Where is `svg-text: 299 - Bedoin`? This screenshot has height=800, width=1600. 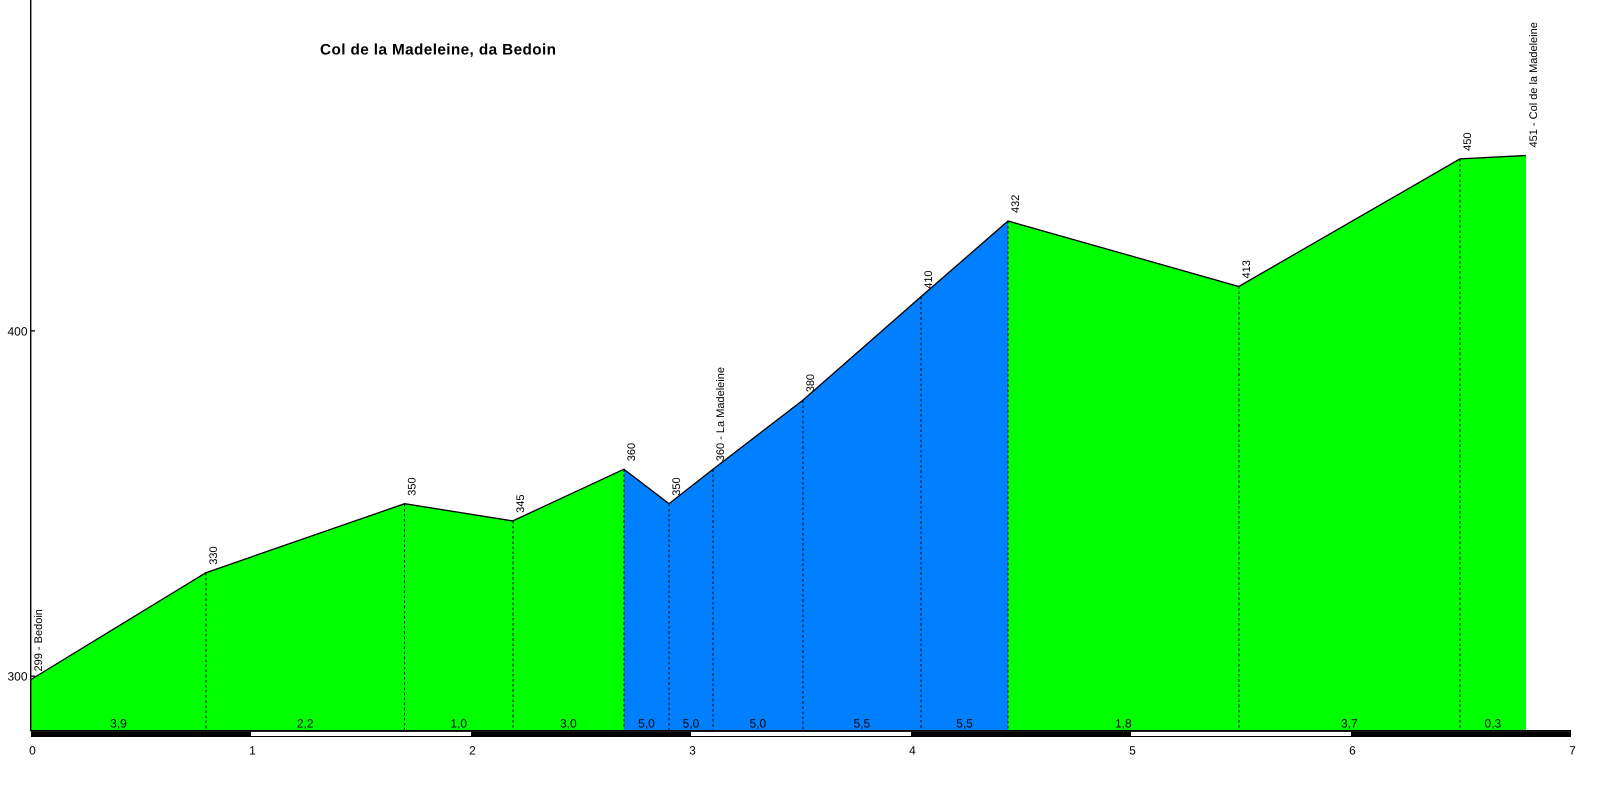
svg-text: 299 - Bedoin is located at coordinates (39, 640).